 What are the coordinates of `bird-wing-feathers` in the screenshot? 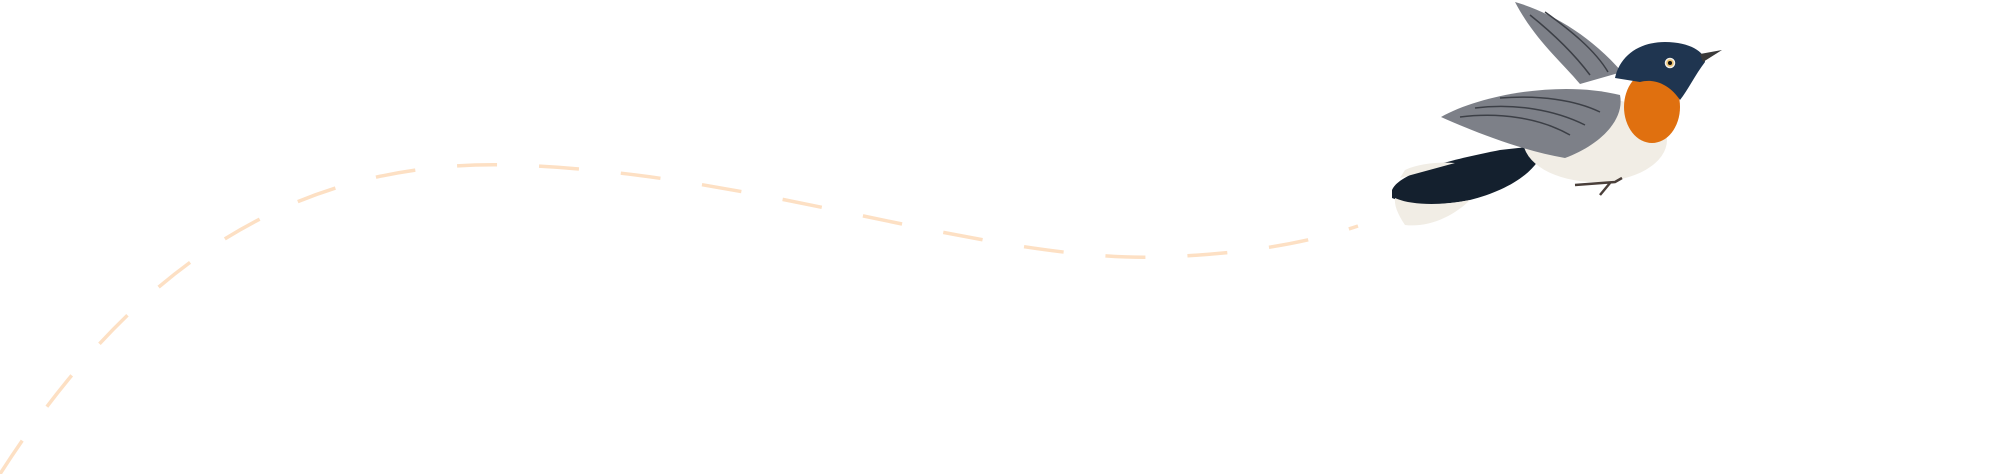 It's located at (1534, 73).